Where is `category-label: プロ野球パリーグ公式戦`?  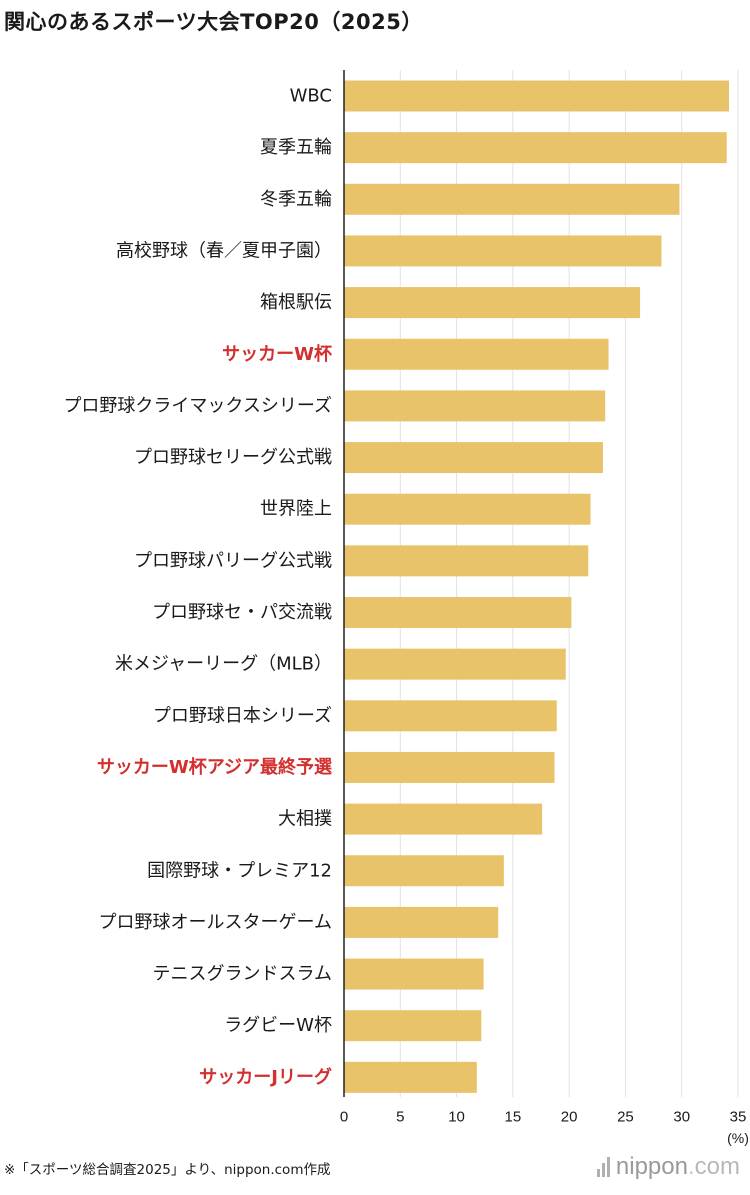 category-label: プロ野球パリーグ公式戦 is located at coordinates (233, 560).